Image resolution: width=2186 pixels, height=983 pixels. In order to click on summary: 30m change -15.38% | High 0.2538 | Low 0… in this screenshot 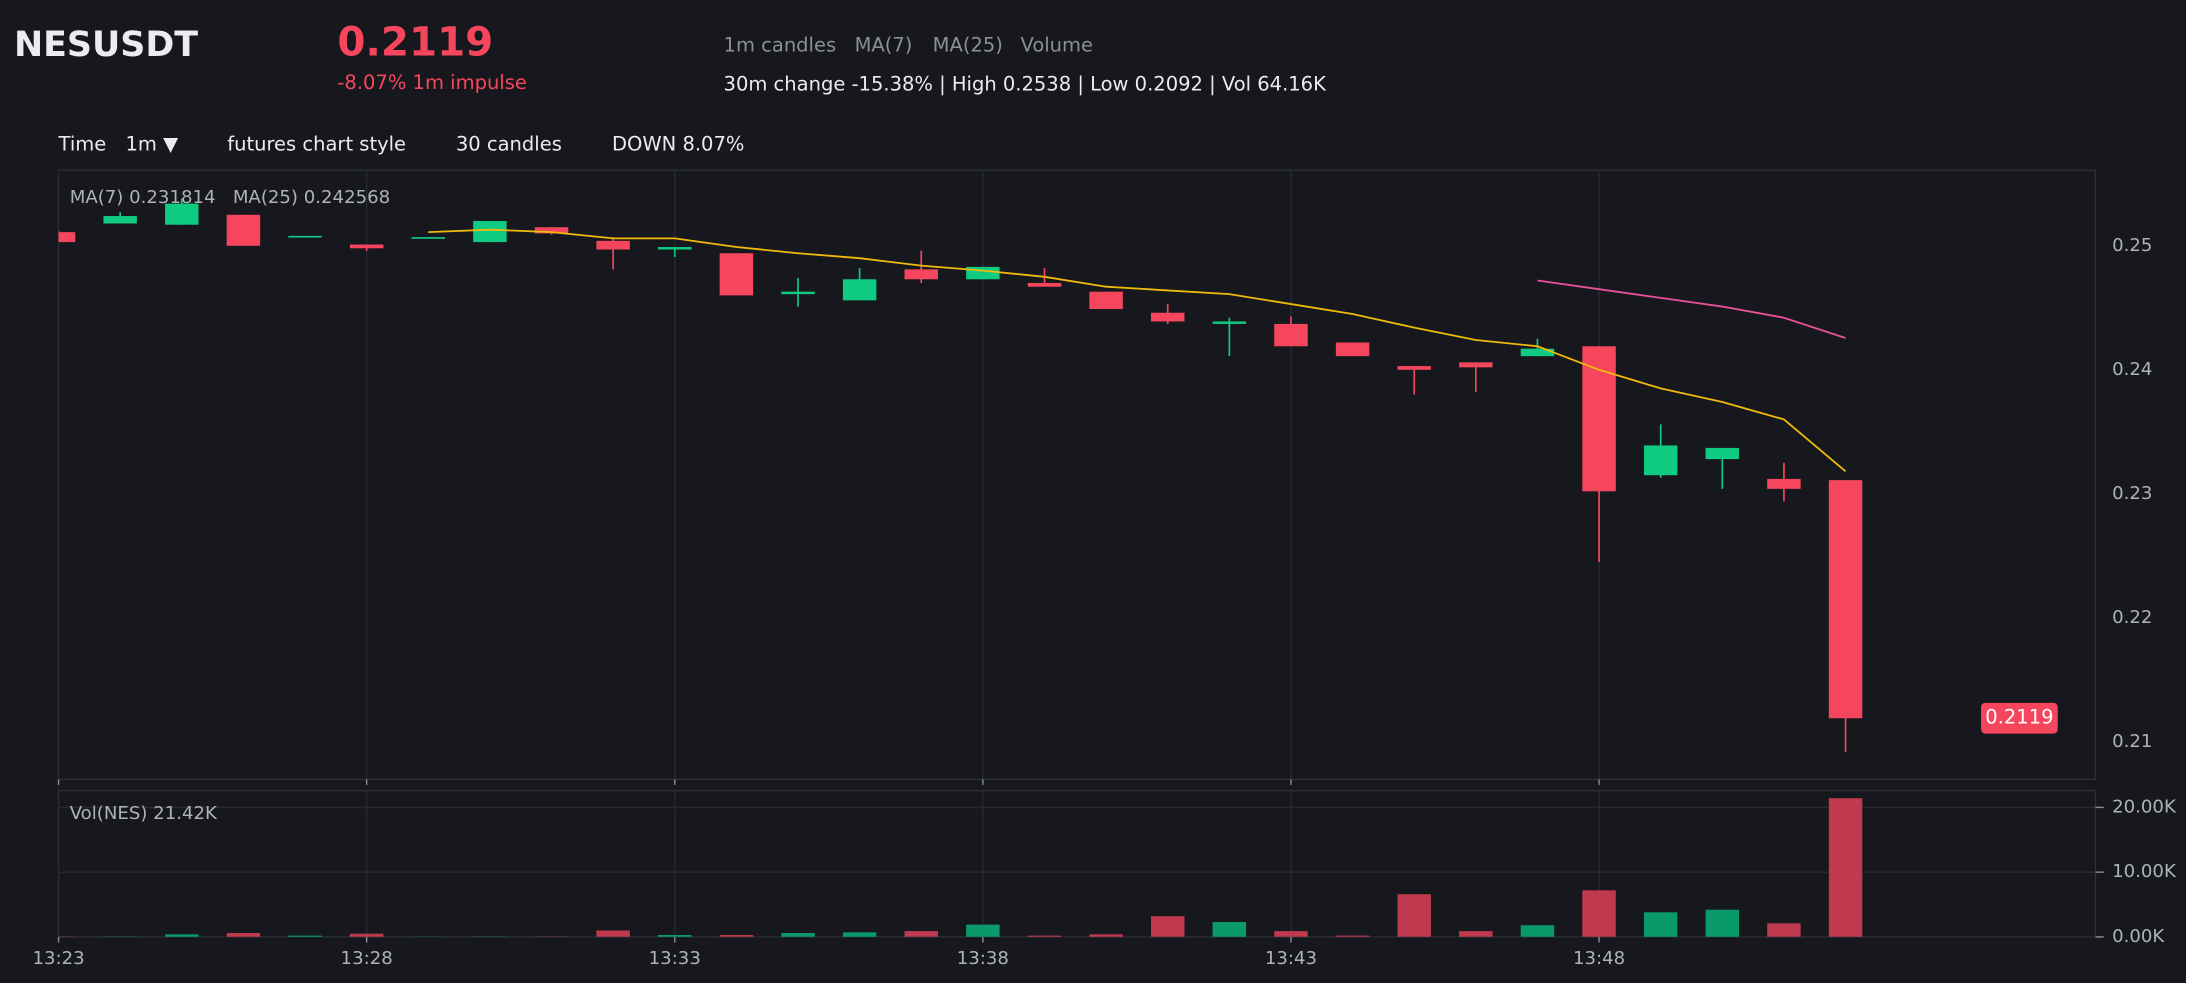, I will do `click(1026, 84)`.